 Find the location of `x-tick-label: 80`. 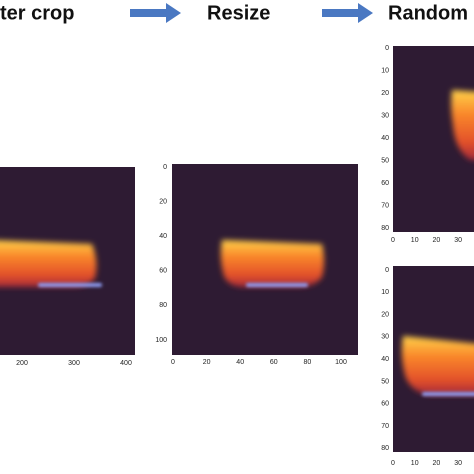

x-tick-label: 80 is located at coordinates (308, 362).